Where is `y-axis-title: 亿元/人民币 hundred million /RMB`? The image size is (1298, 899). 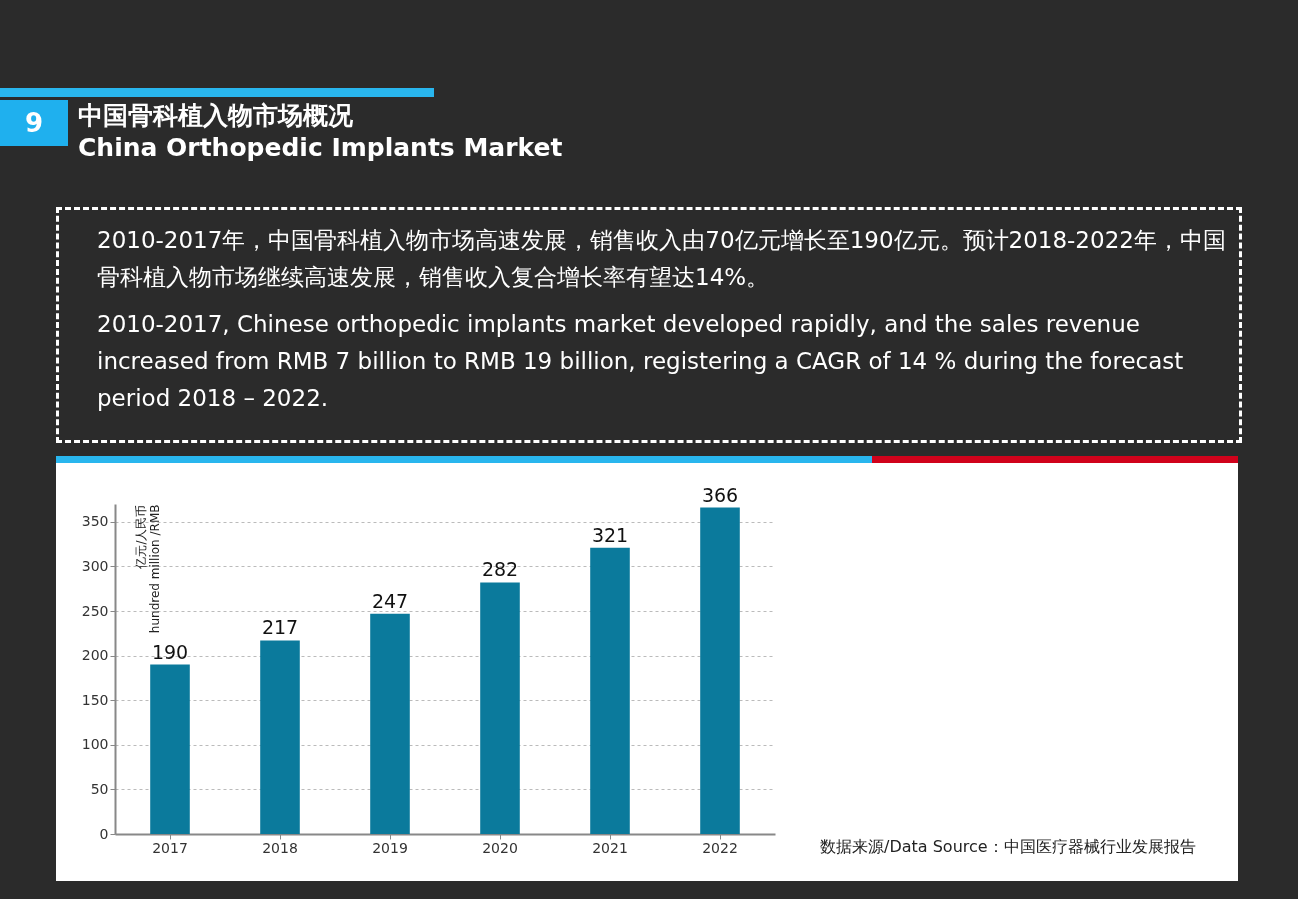 y-axis-title: 亿元/人民币 hundred million /RMB is located at coordinates (147, 569).